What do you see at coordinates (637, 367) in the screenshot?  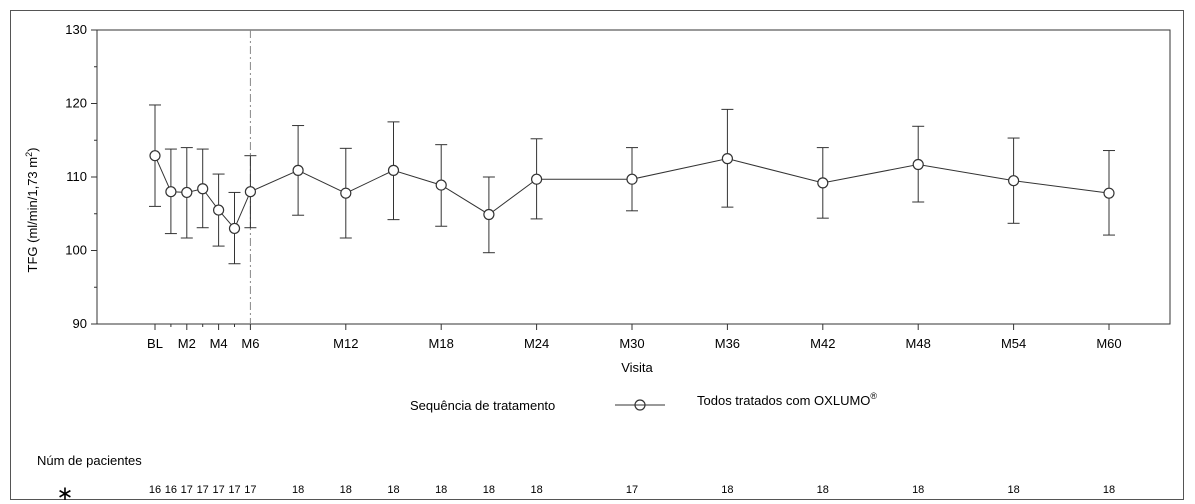 I see `x-axis-title: Visita` at bounding box center [637, 367].